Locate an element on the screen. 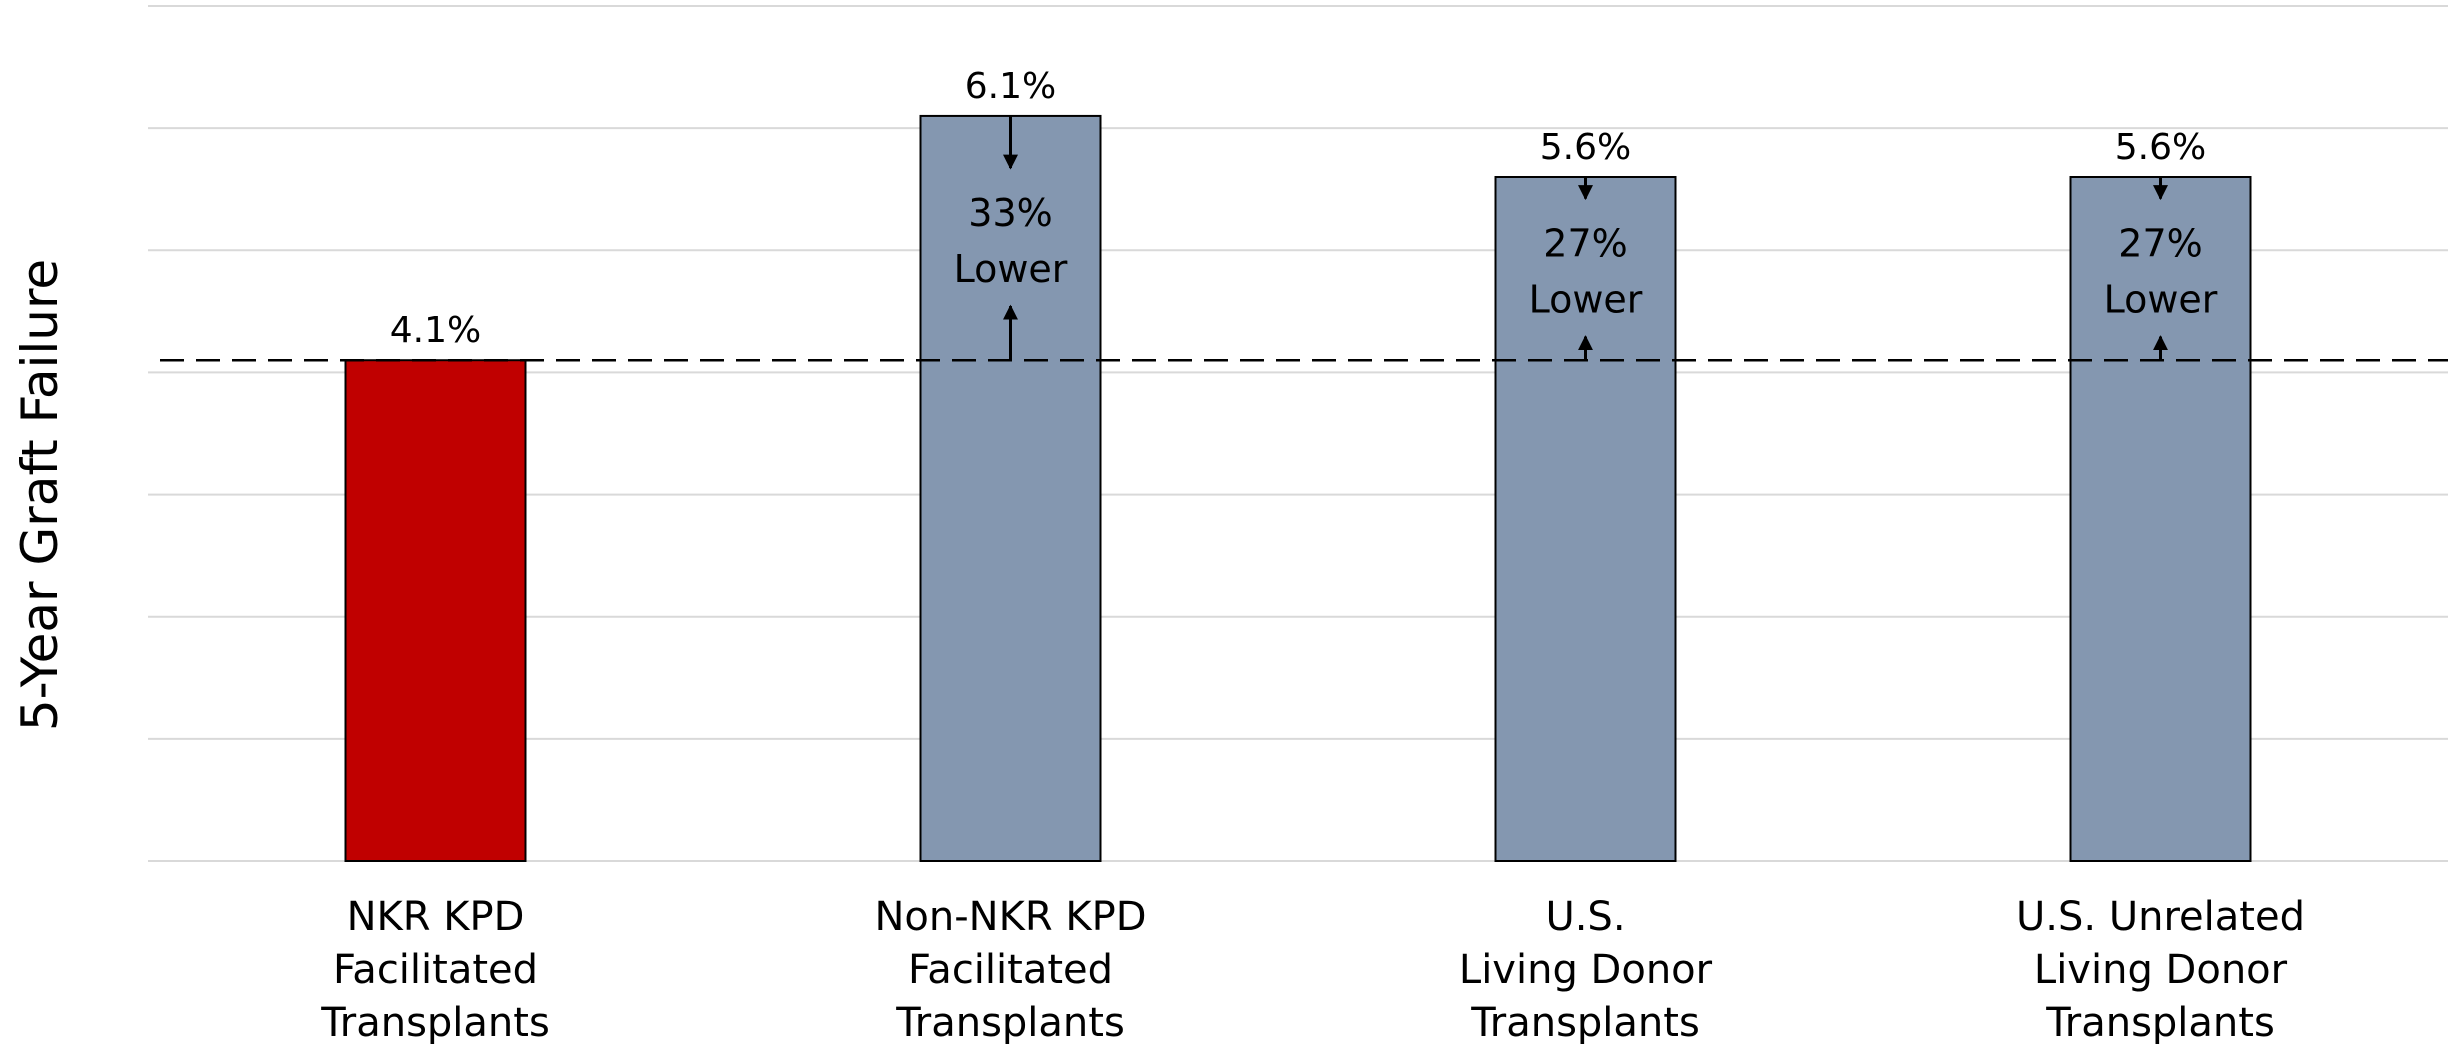  x-tick-label: NKR KPD is located at coordinates (436, 917).